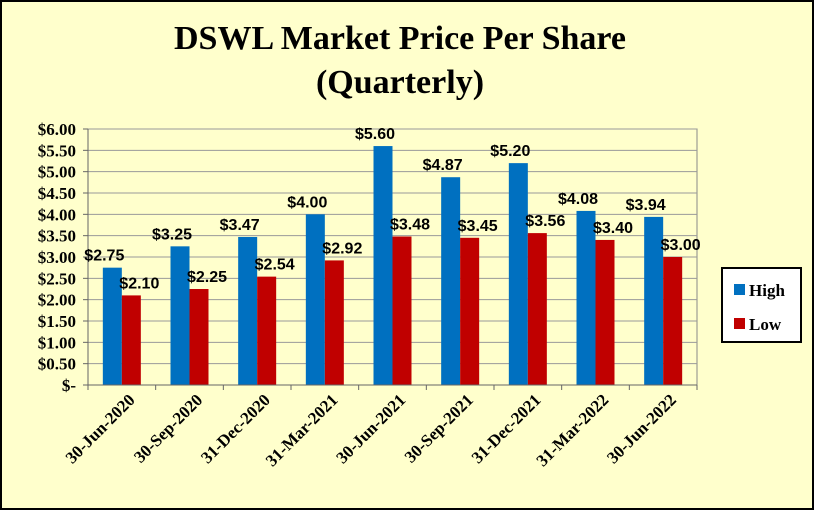 This screenshot has width=814, height=510. What do you see at coordinates (545, 221) in the screenshot?
I see `data-label-low: $3.56` at bounding box center [545, 221].